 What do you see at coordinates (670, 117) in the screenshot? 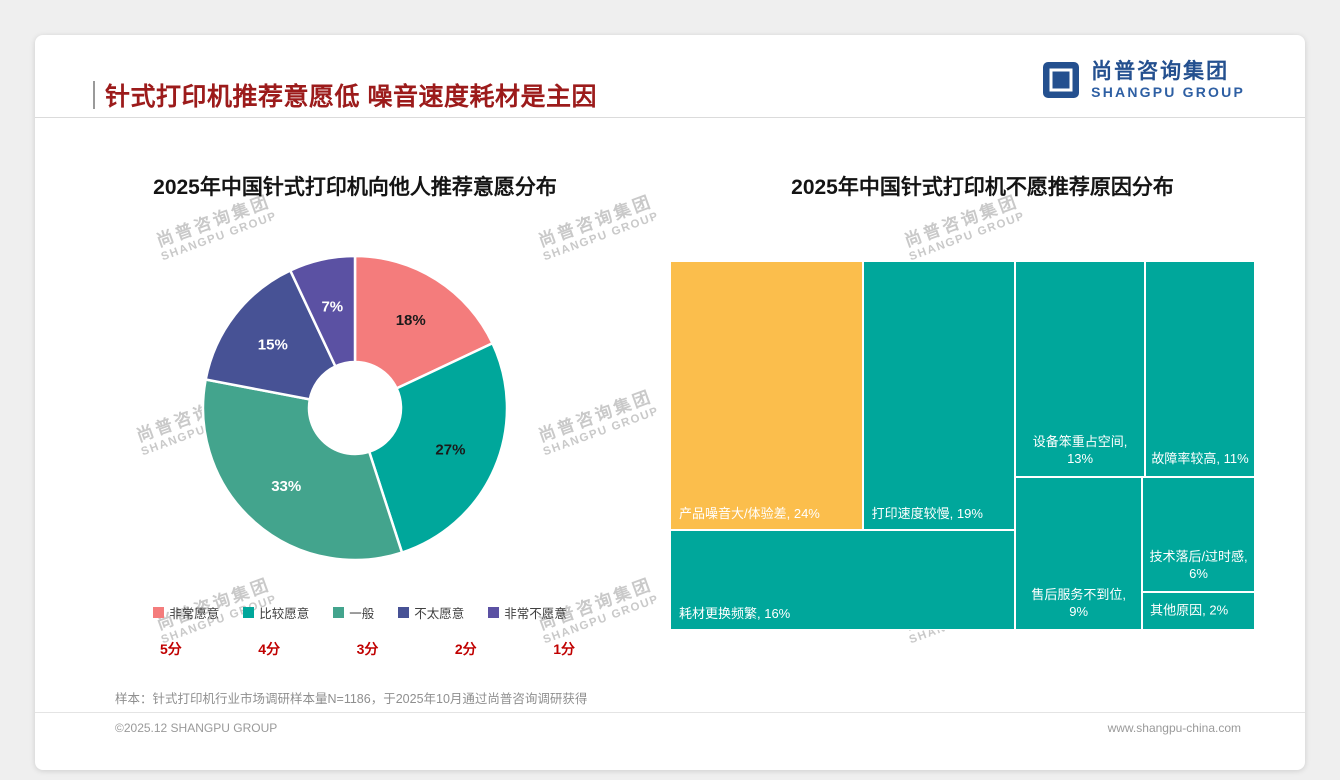
I see `header-divider` at bounding box center [670, 117].